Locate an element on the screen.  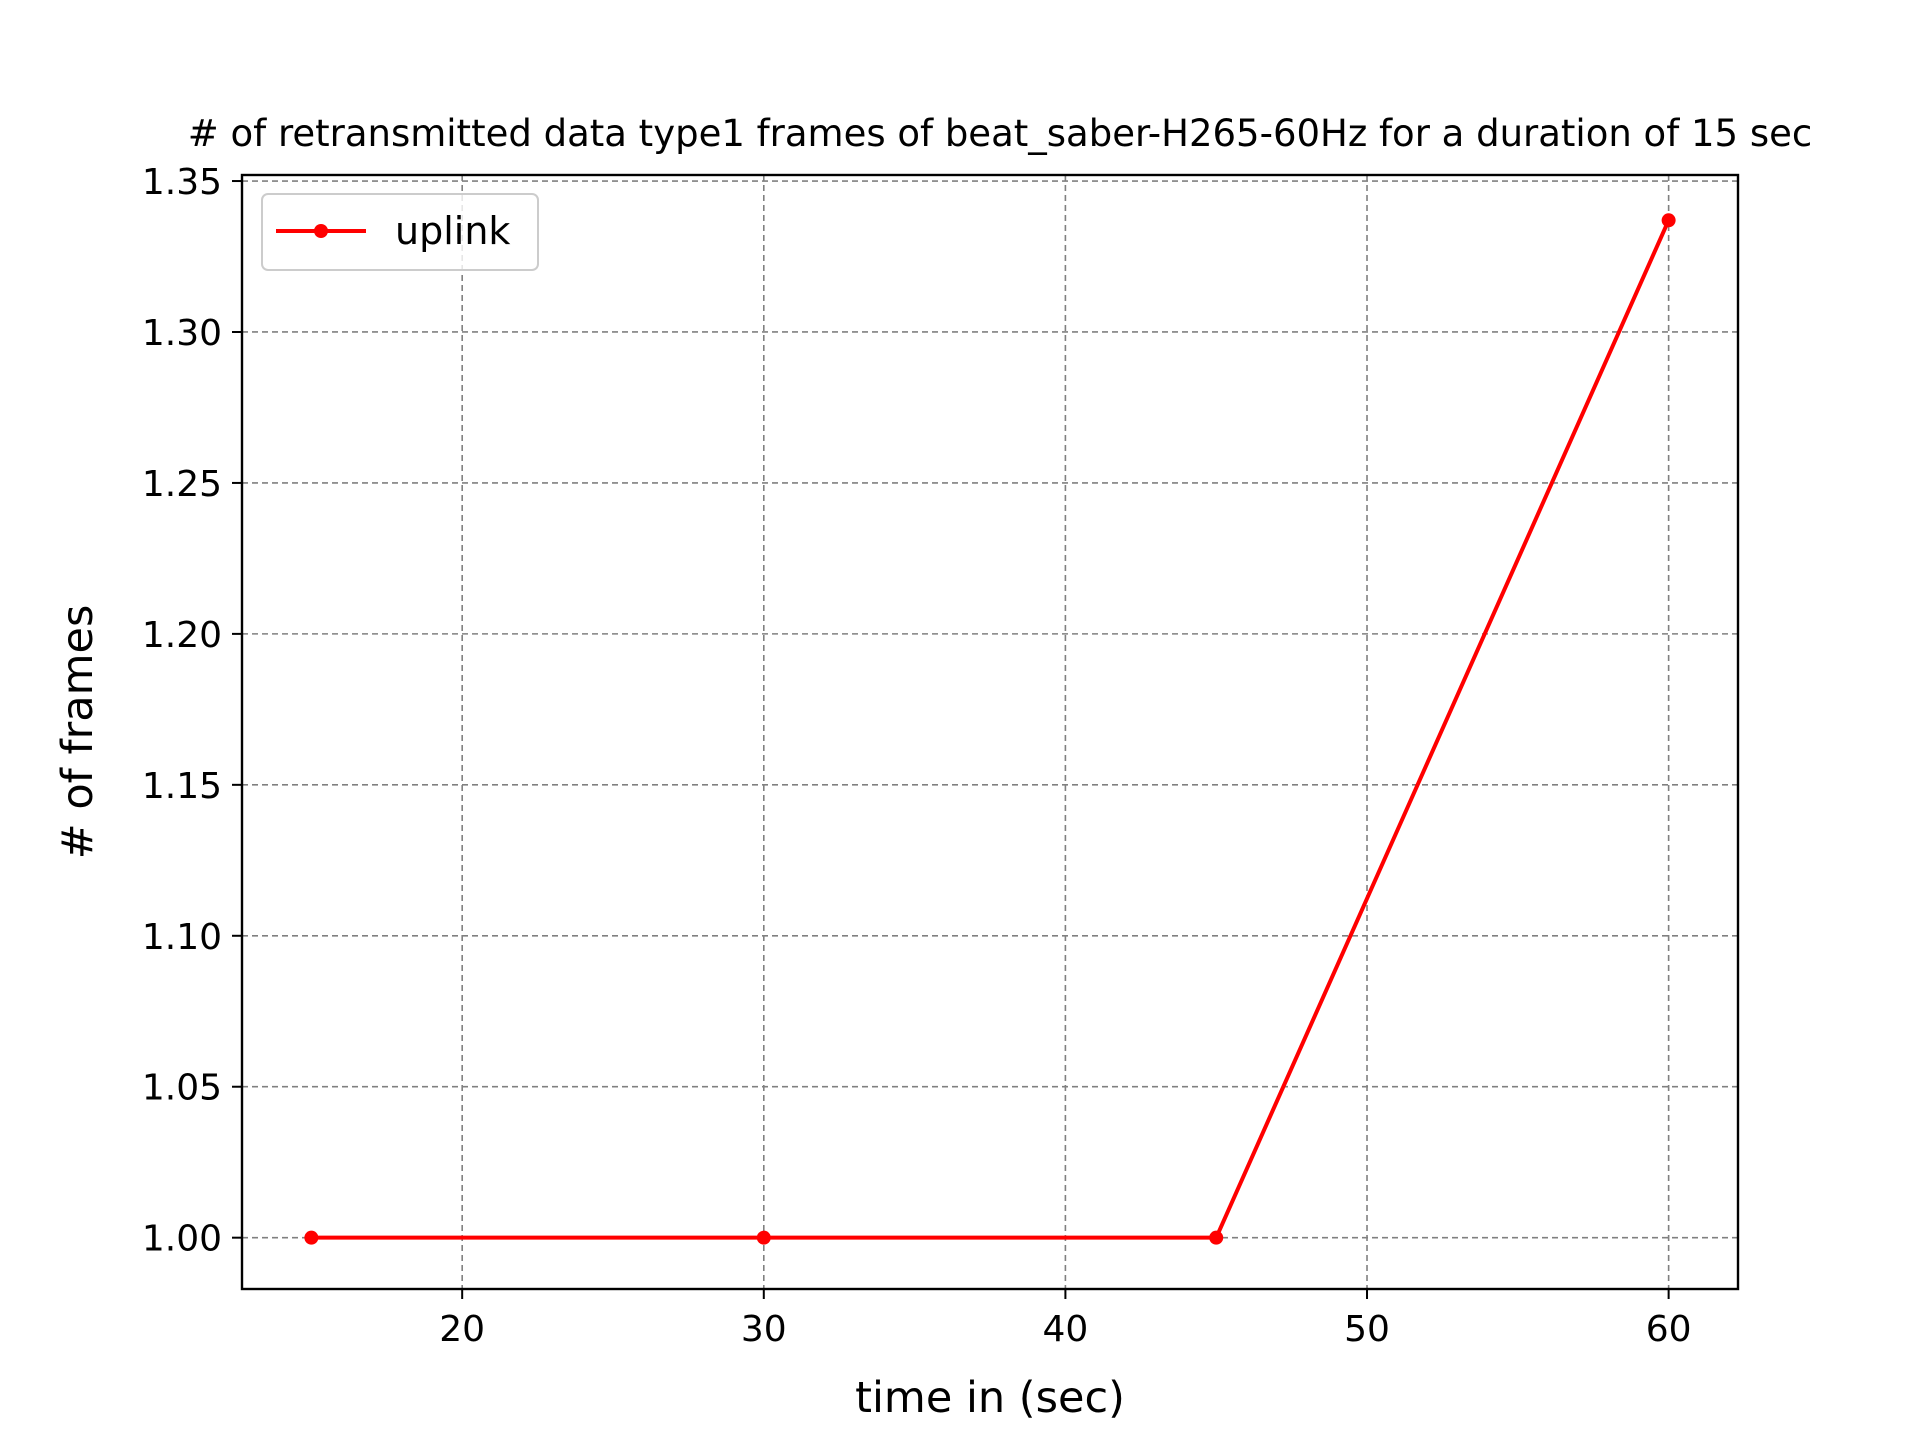
x-tick-label: 40 is located at coordinates (1065, 1329).